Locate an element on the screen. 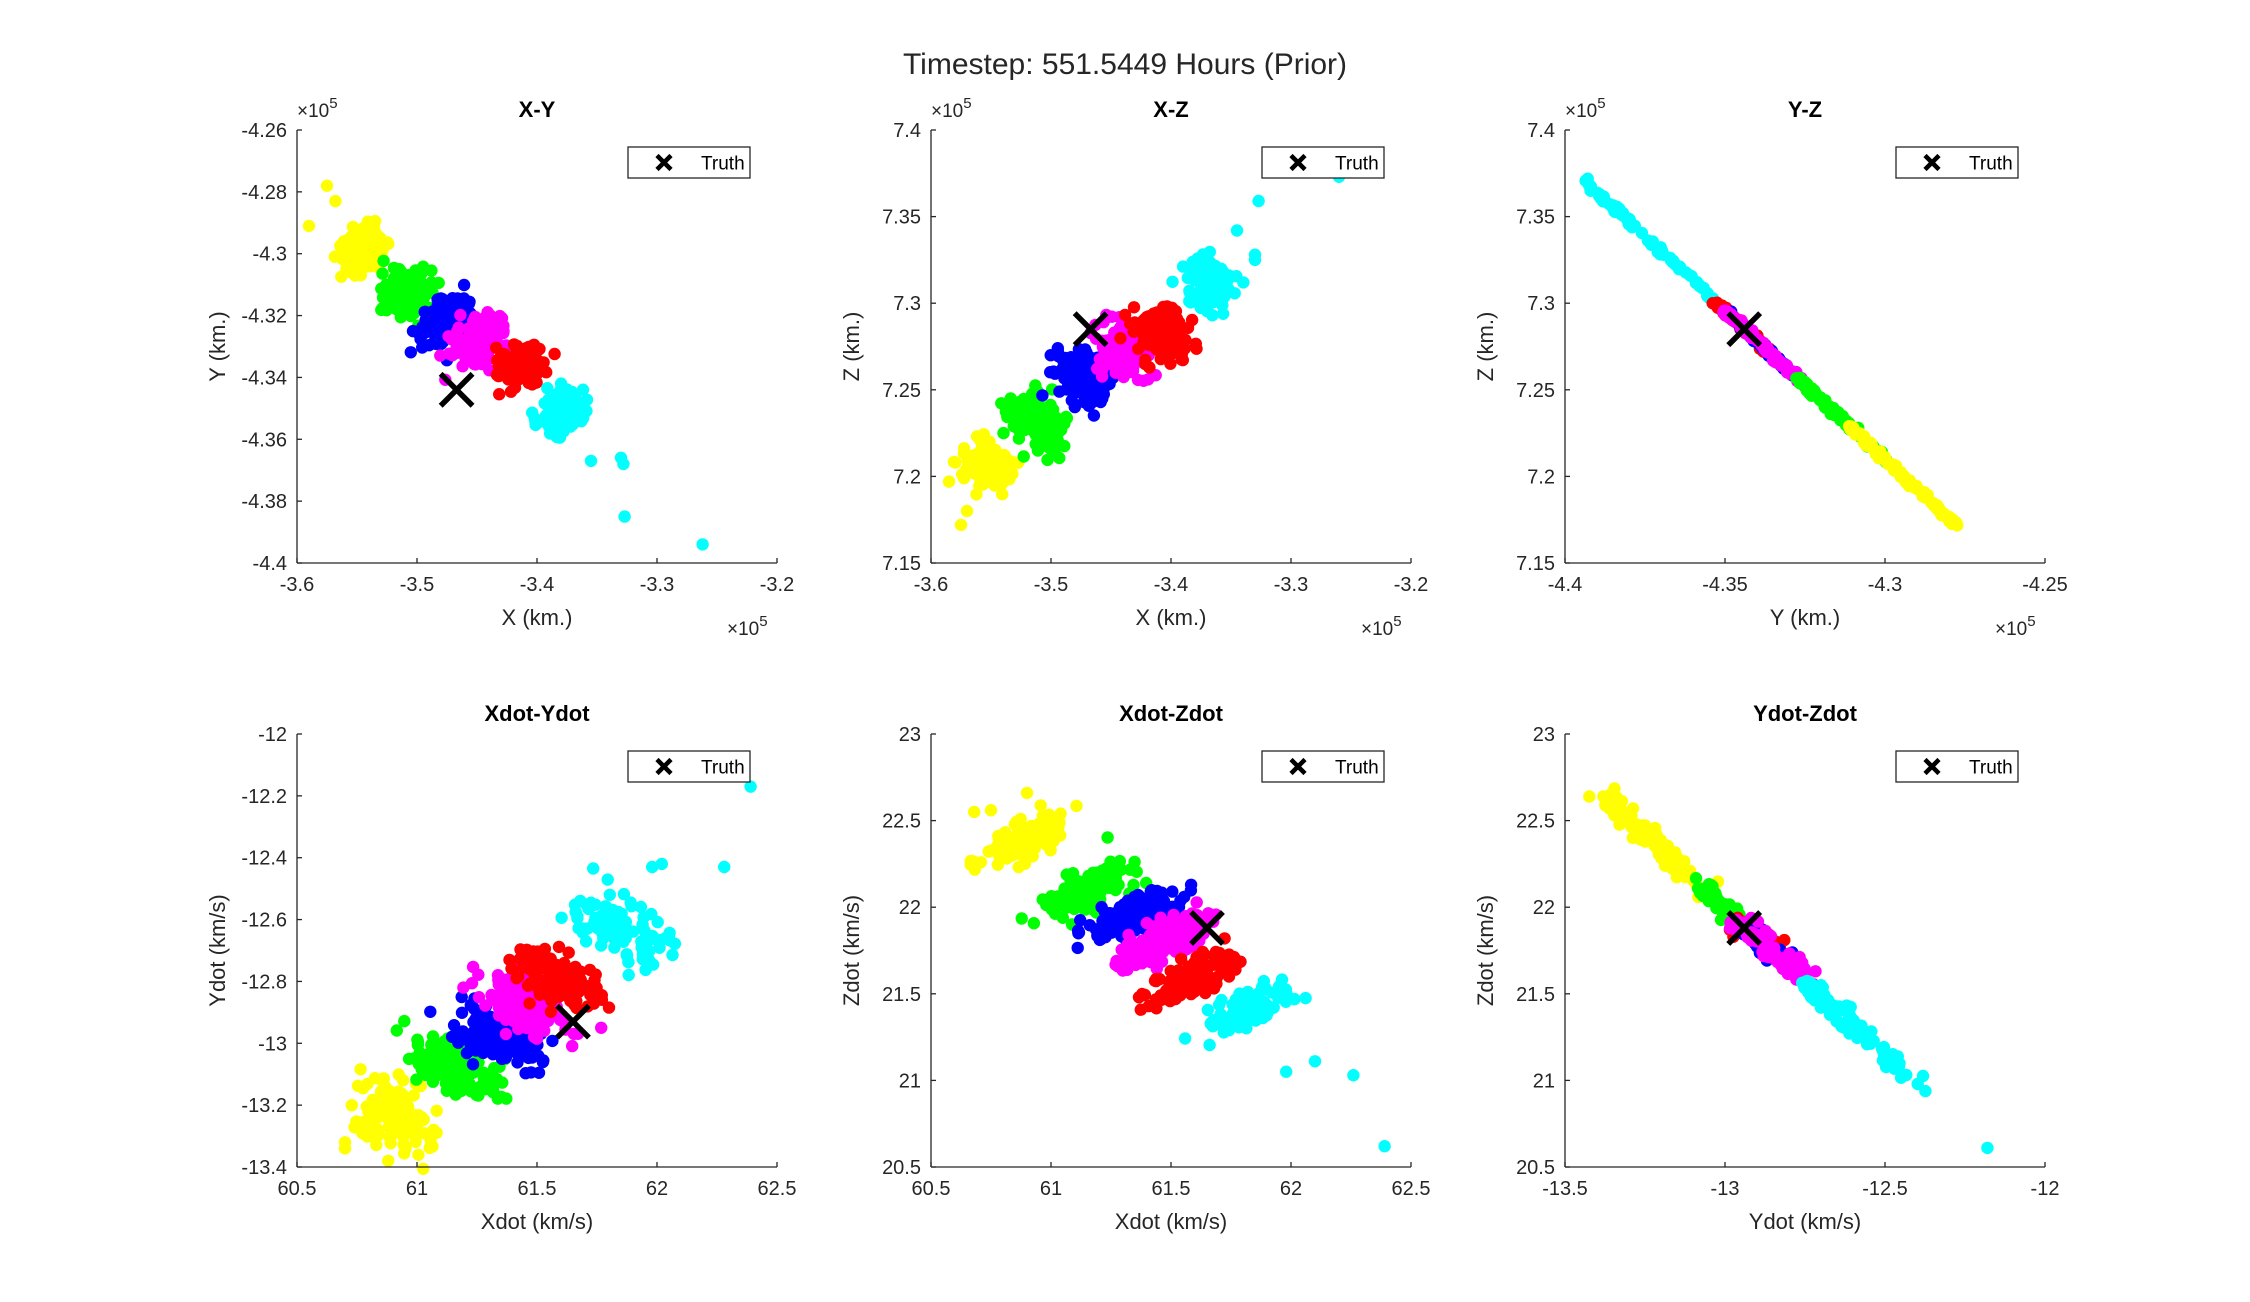  x-axis-label: Xdot (km/s) is located at coordinates (1171, 1221).